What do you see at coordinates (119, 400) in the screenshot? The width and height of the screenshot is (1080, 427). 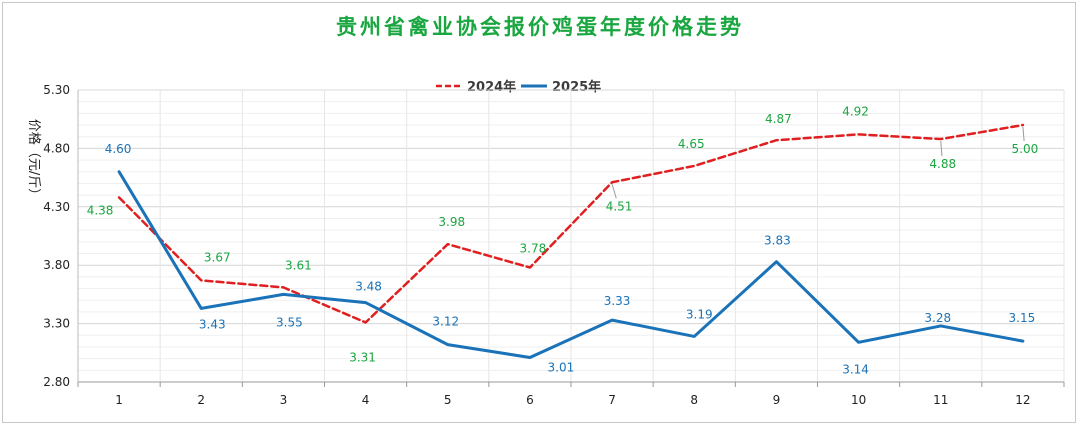 I see `x-tick-label: 1` at bounding box center [119, 400].